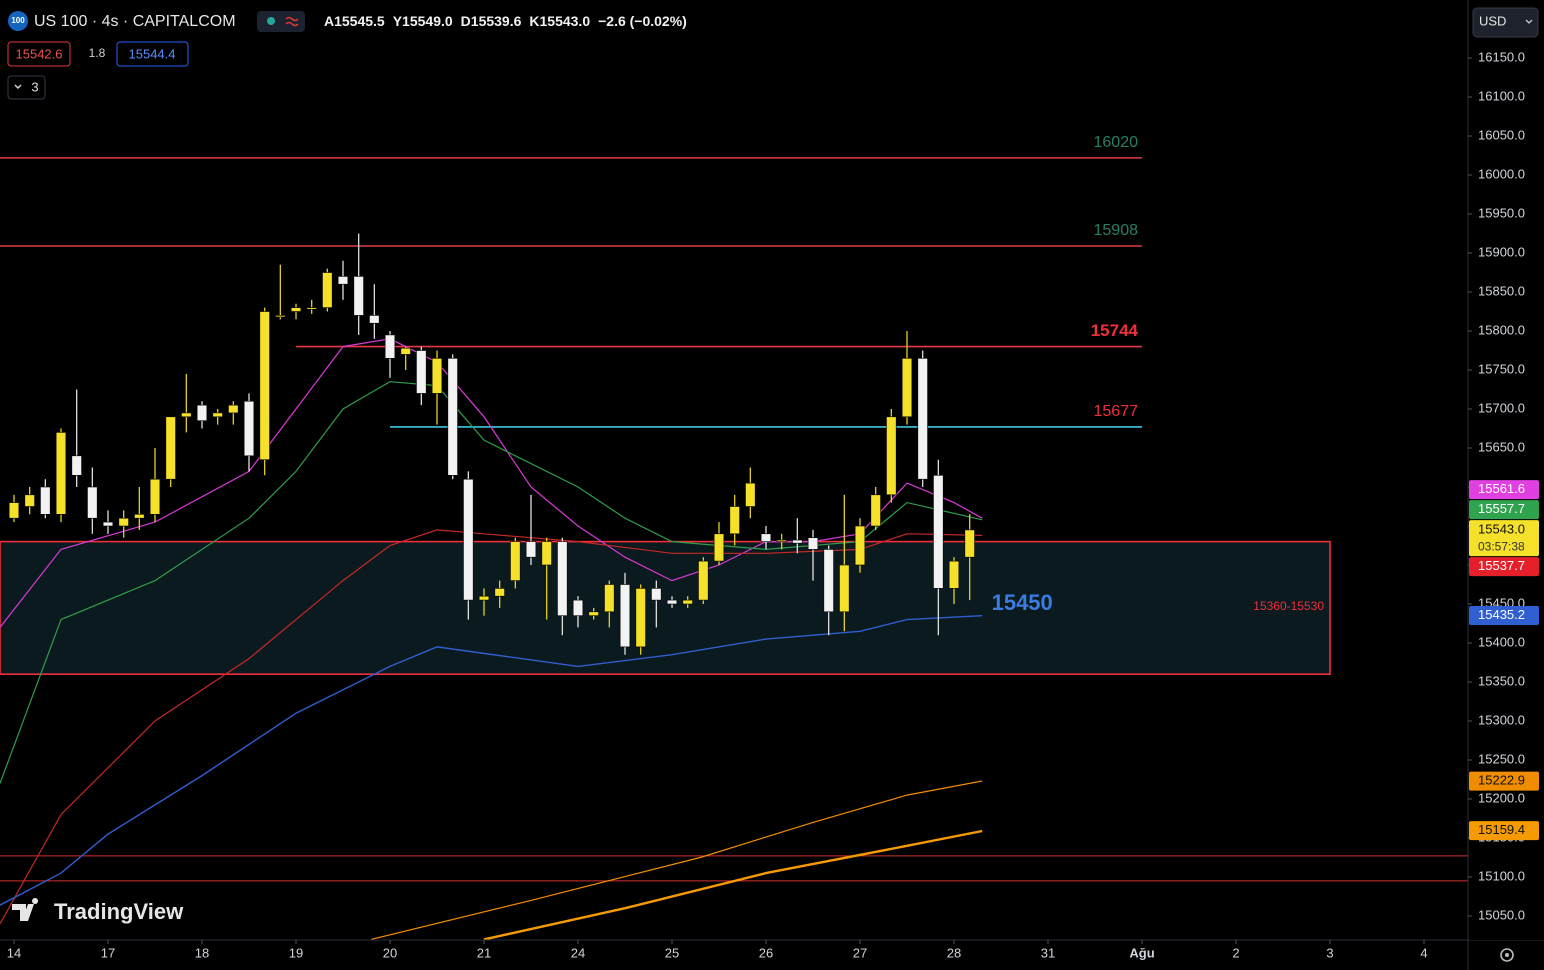 The width and height of the screenshot is (1544, 970). Describe the element at coordinates (1492, 20) in the screenshot. I see `currency: USD` at that location.